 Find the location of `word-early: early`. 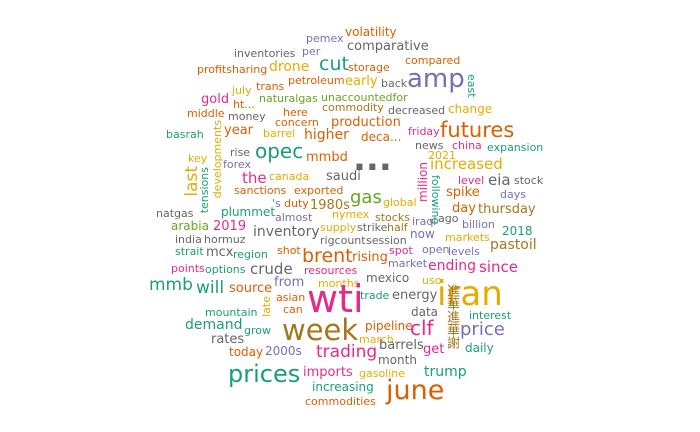

word-early: early is located at coordinates (361, 81).